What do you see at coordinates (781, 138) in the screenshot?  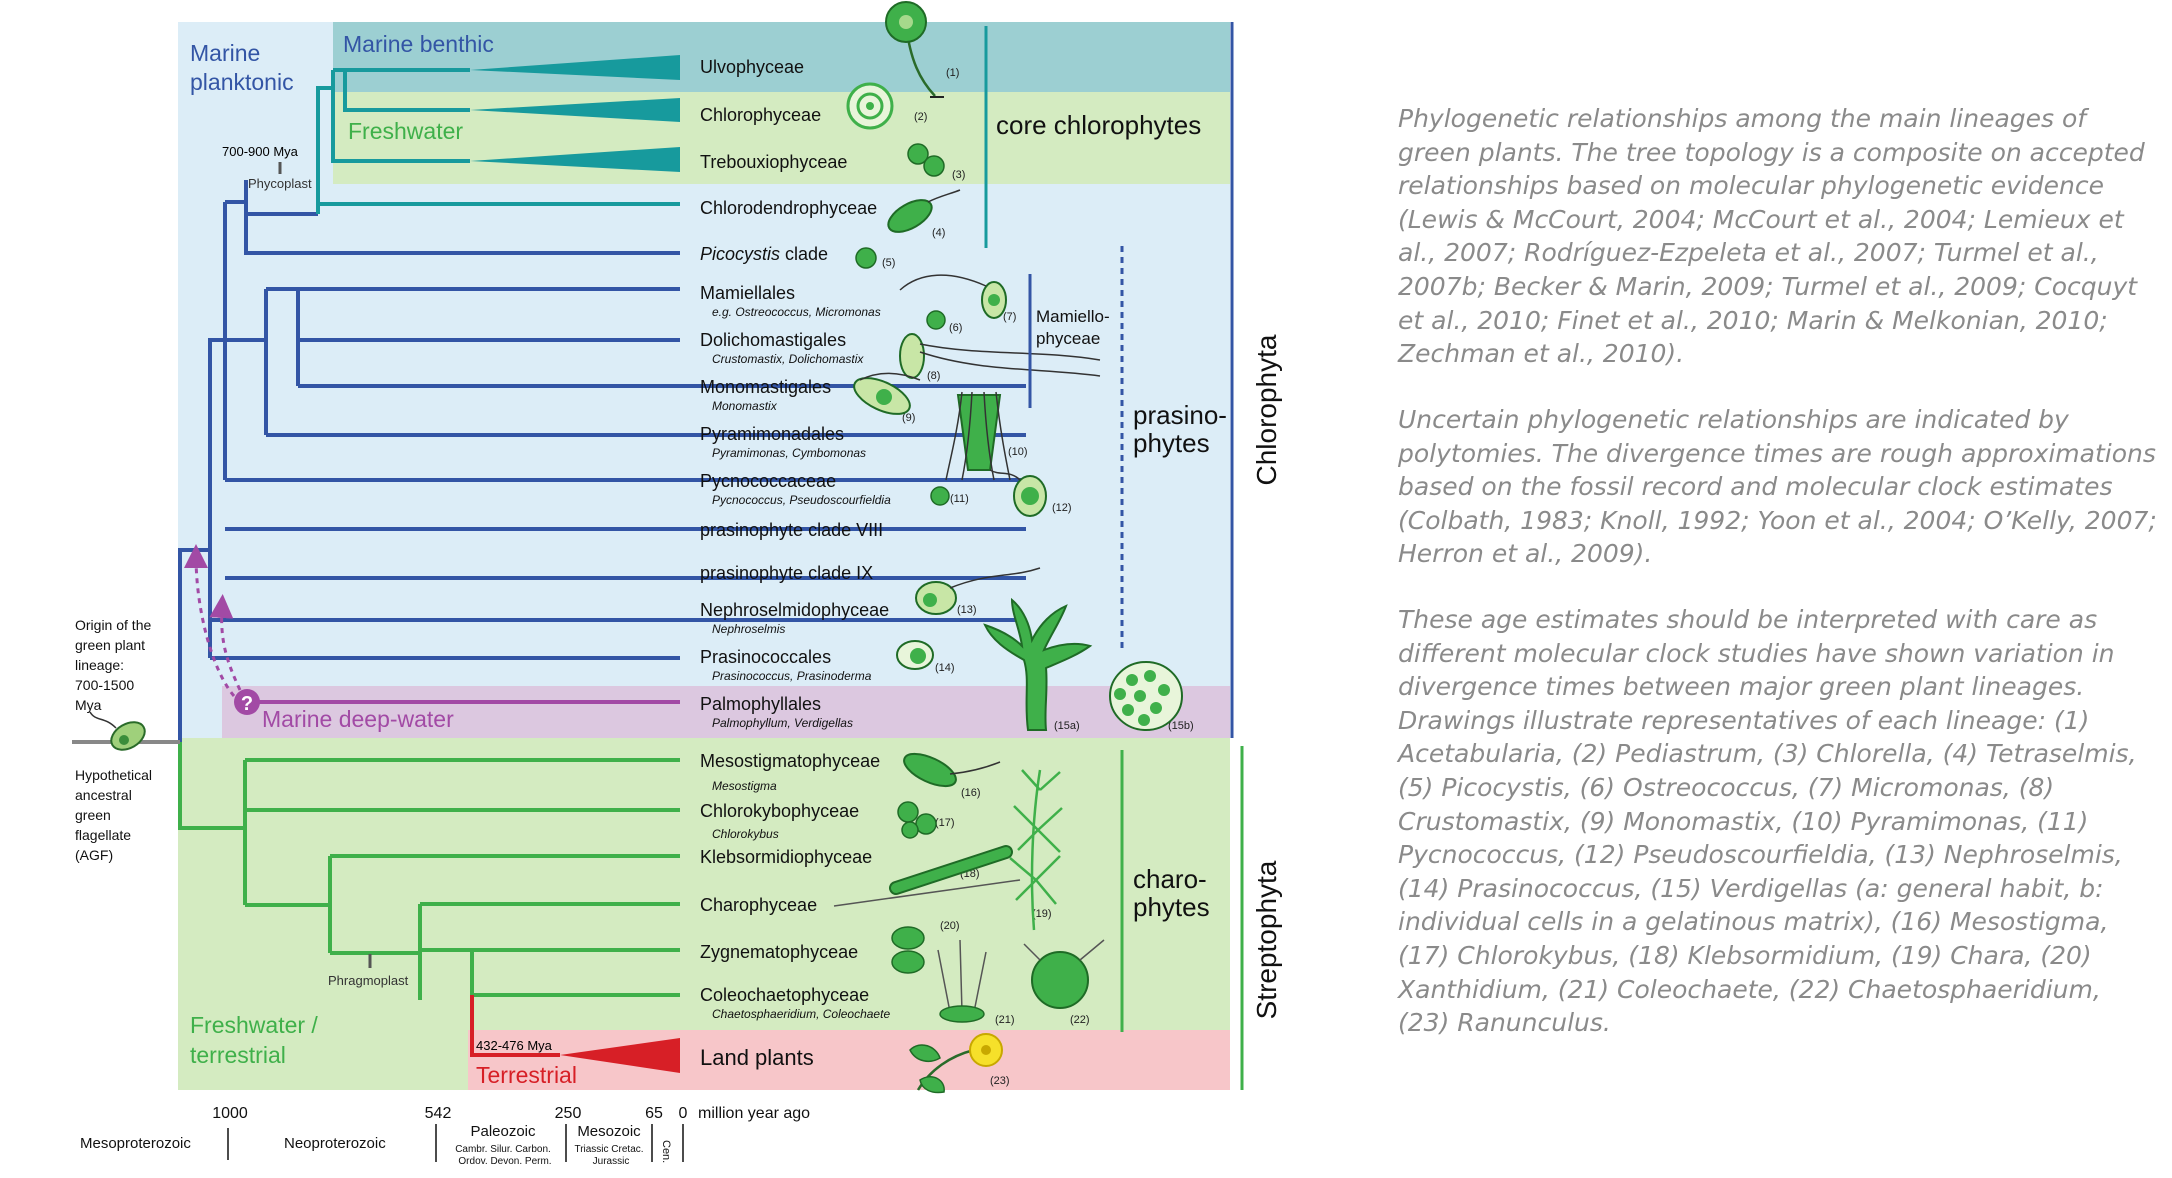 I see `freshwater-chlorophyte-zone` at bounding box center [781, 138].